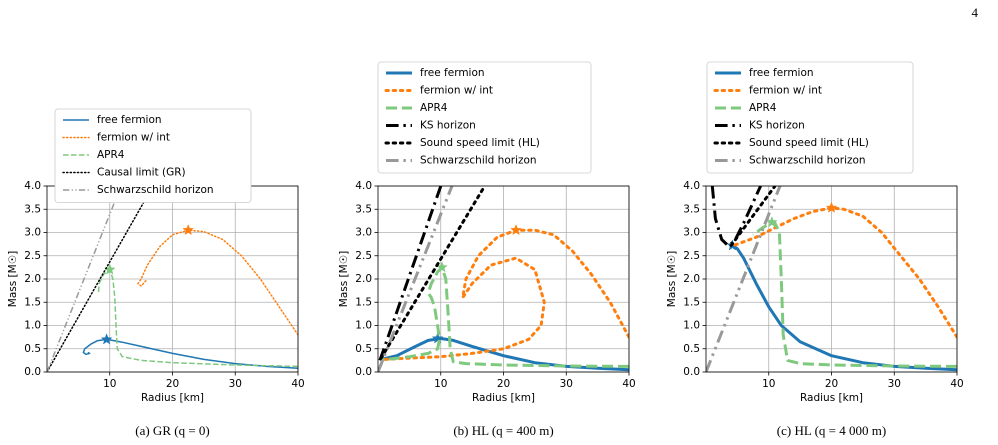  Describe the element at coordinates (975, 12) in the screenshot. I see `page-number: 4` at that location.